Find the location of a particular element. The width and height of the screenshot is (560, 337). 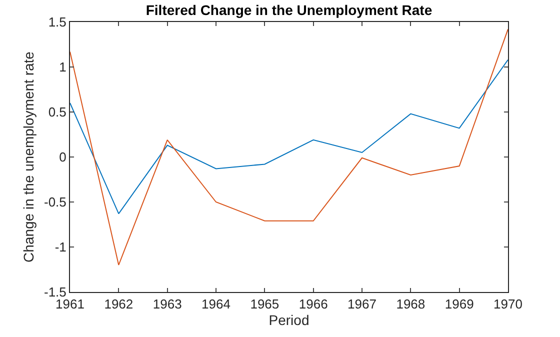

x-axis-title: Period is located at coordinates (289, 320).